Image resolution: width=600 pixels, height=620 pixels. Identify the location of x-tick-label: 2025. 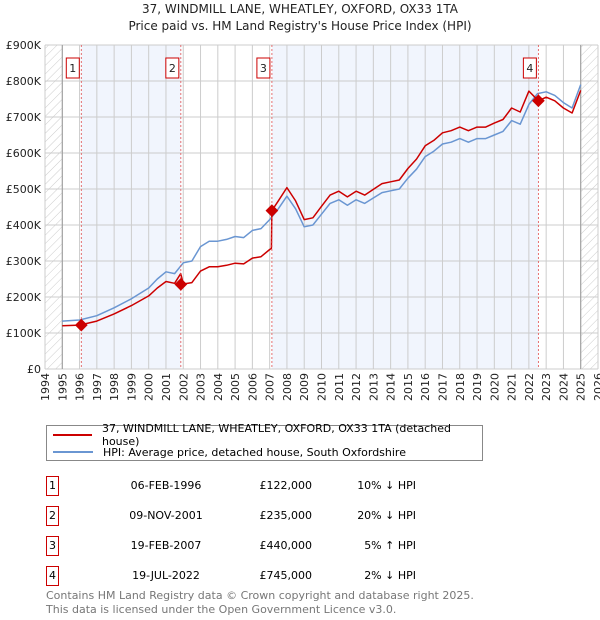
(581, 387).